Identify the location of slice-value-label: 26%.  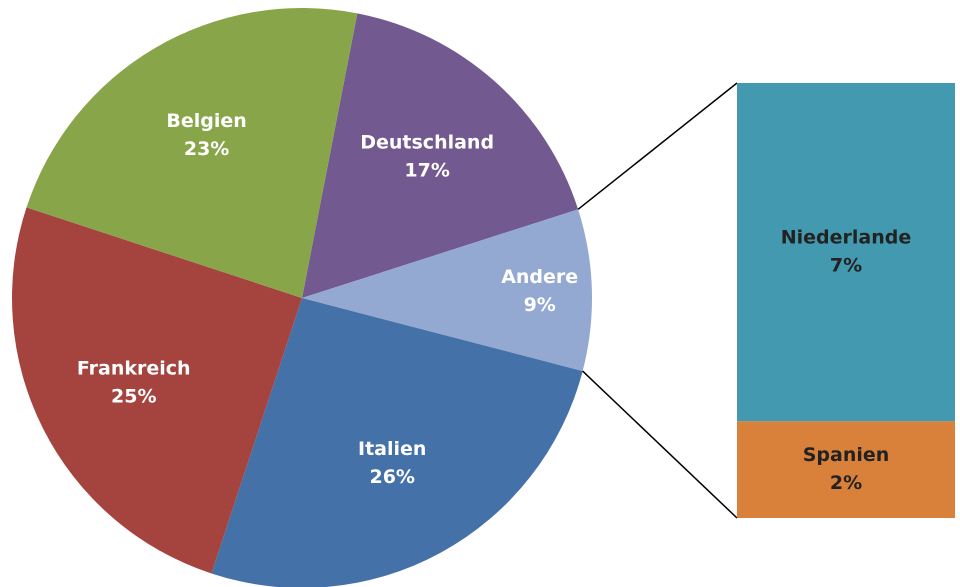
(391, 477).